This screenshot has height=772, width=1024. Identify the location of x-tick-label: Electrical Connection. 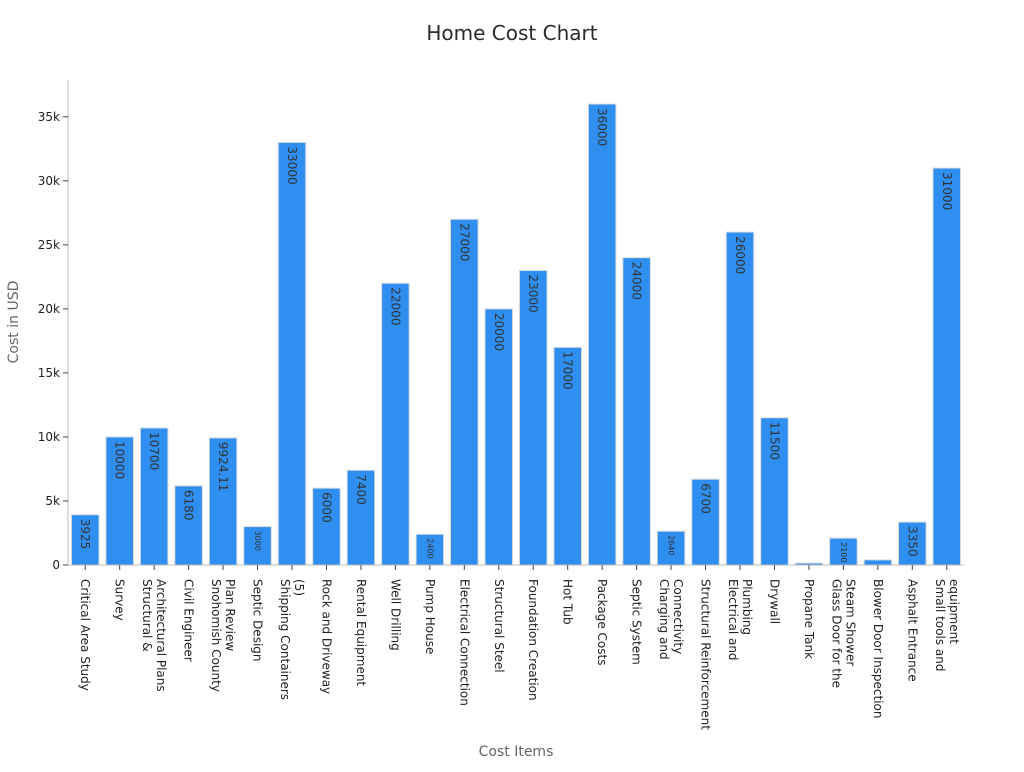
(464, 642).